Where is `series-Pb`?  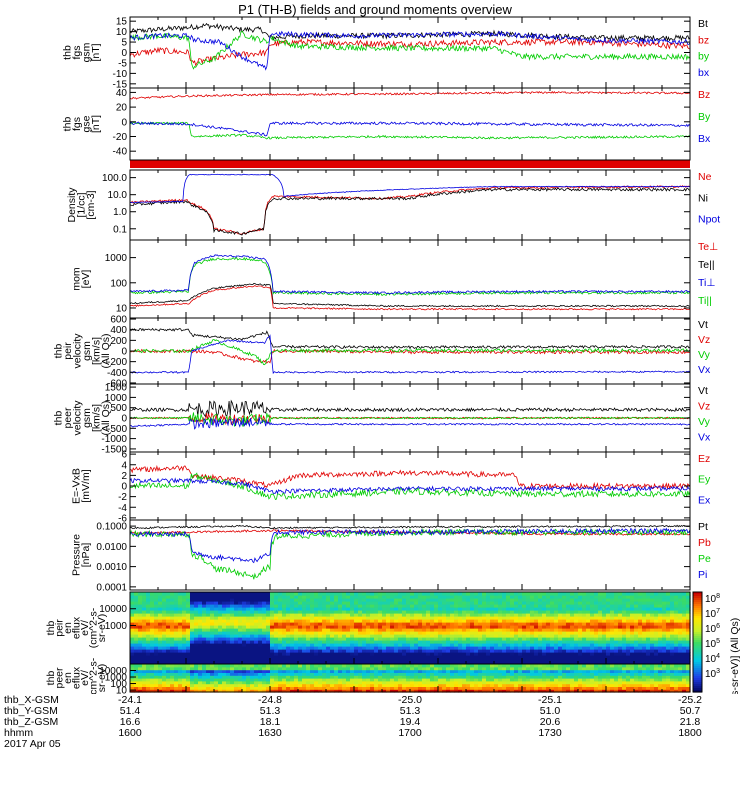 series-Pb is located at coordinates (410, 532).